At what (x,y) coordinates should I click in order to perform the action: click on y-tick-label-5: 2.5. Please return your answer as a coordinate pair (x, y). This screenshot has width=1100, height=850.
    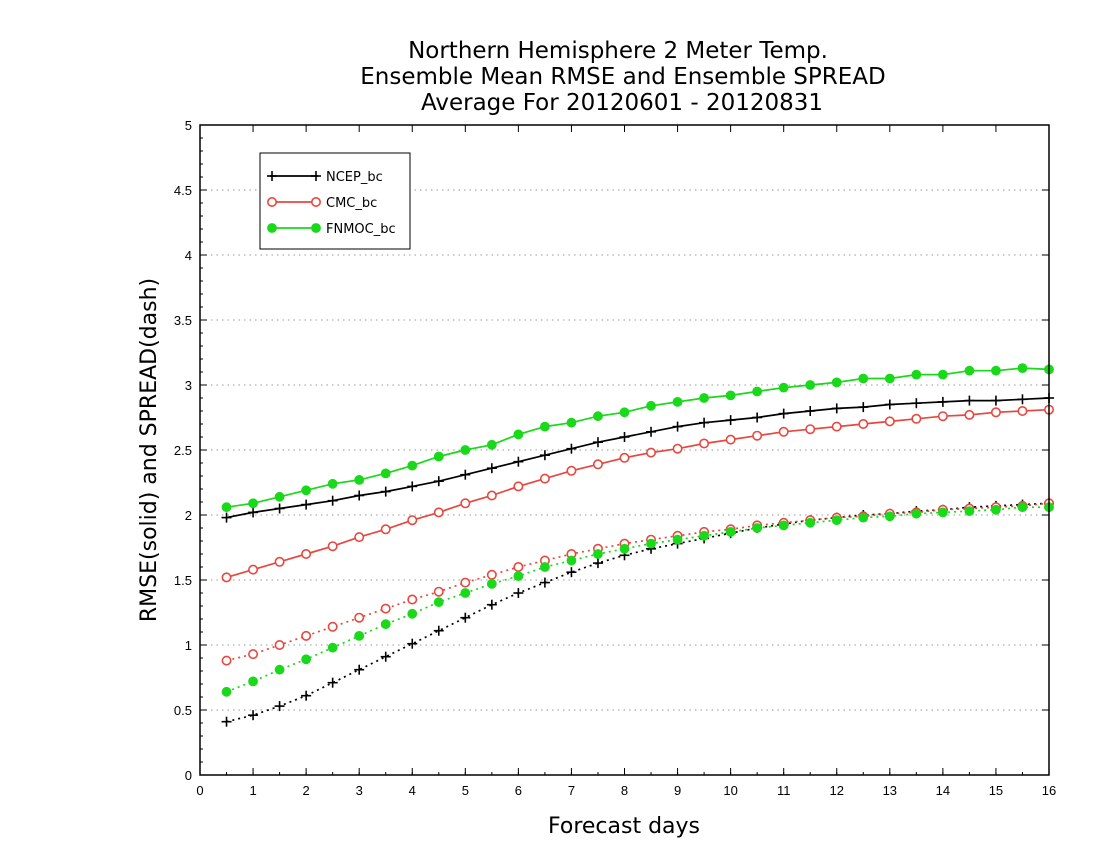
    Looking at the image, I should click on (183, 450).